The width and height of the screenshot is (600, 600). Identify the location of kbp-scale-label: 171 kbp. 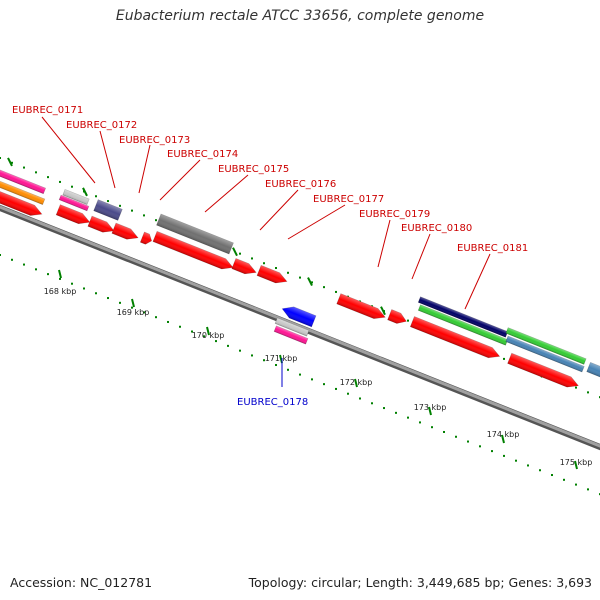
(281, 358).